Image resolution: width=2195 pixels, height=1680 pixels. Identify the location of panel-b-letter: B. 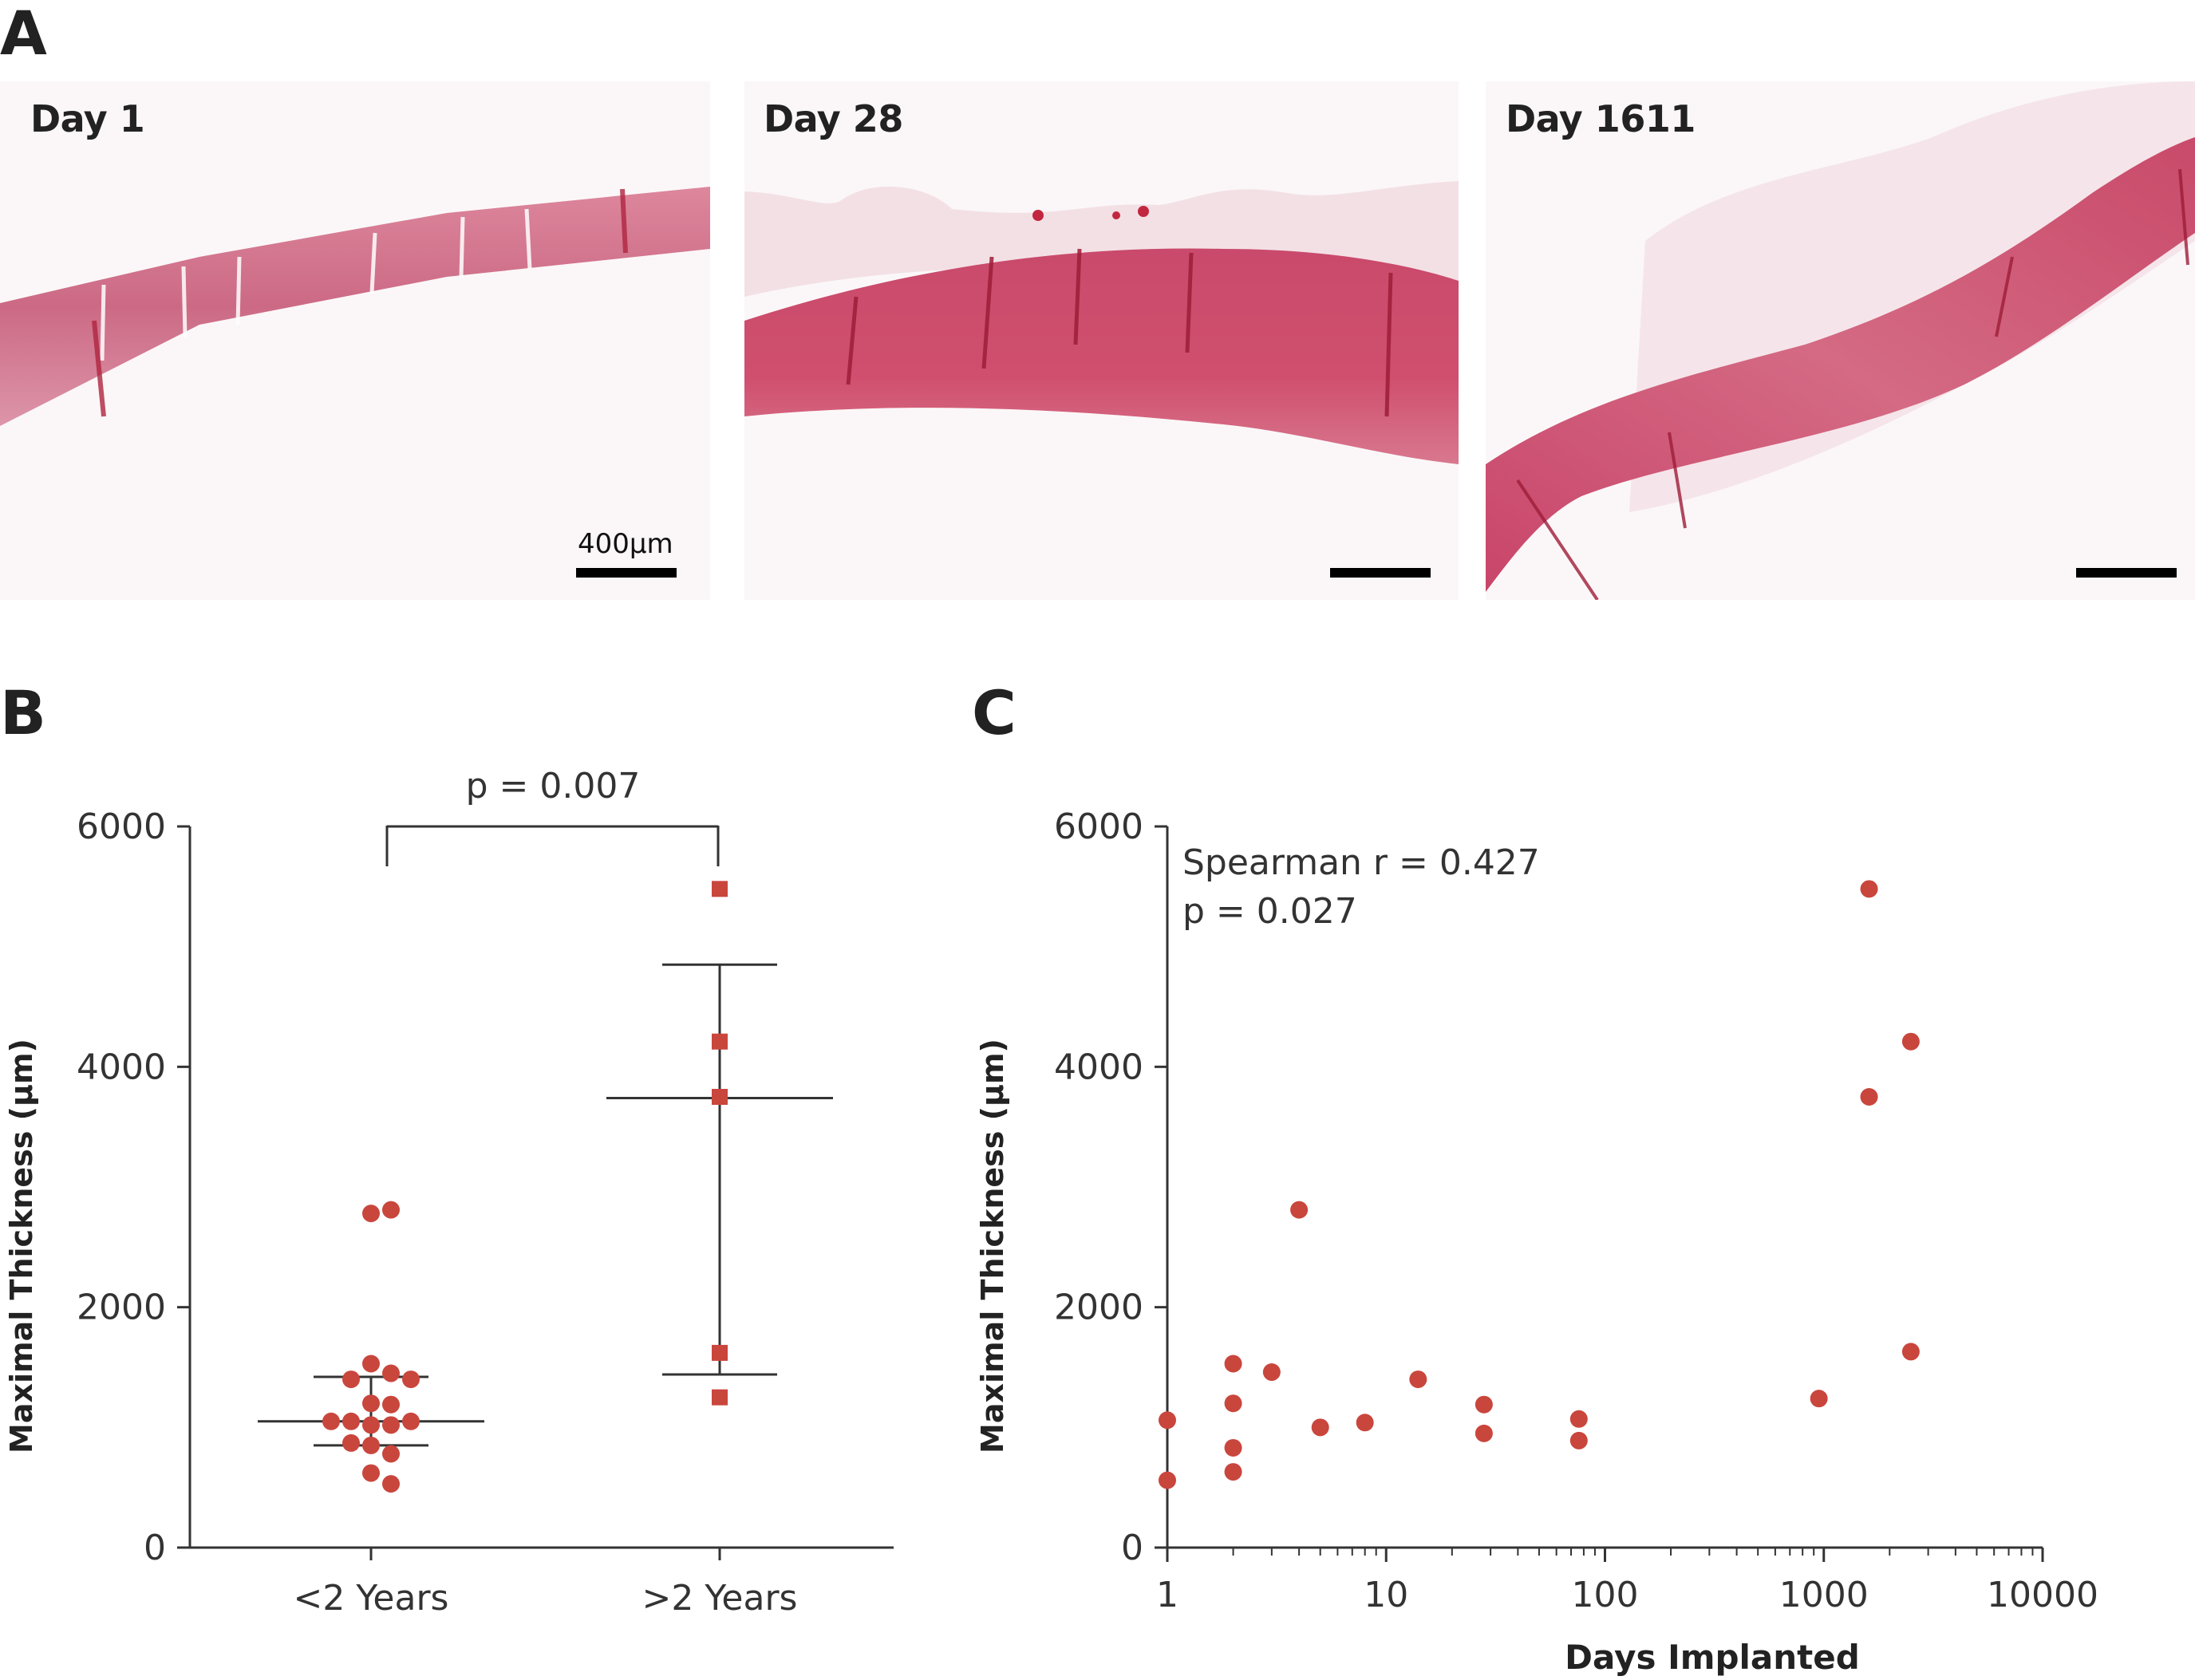
(23, 712).